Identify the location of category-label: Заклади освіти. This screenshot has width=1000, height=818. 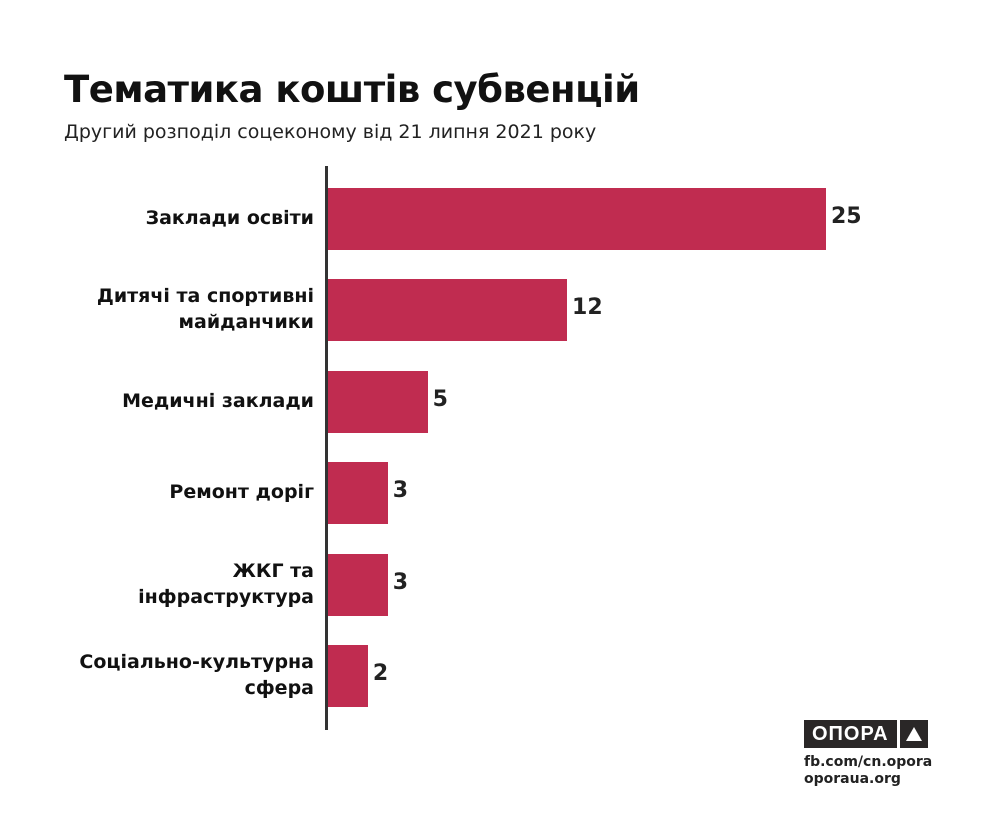
(229, 218).